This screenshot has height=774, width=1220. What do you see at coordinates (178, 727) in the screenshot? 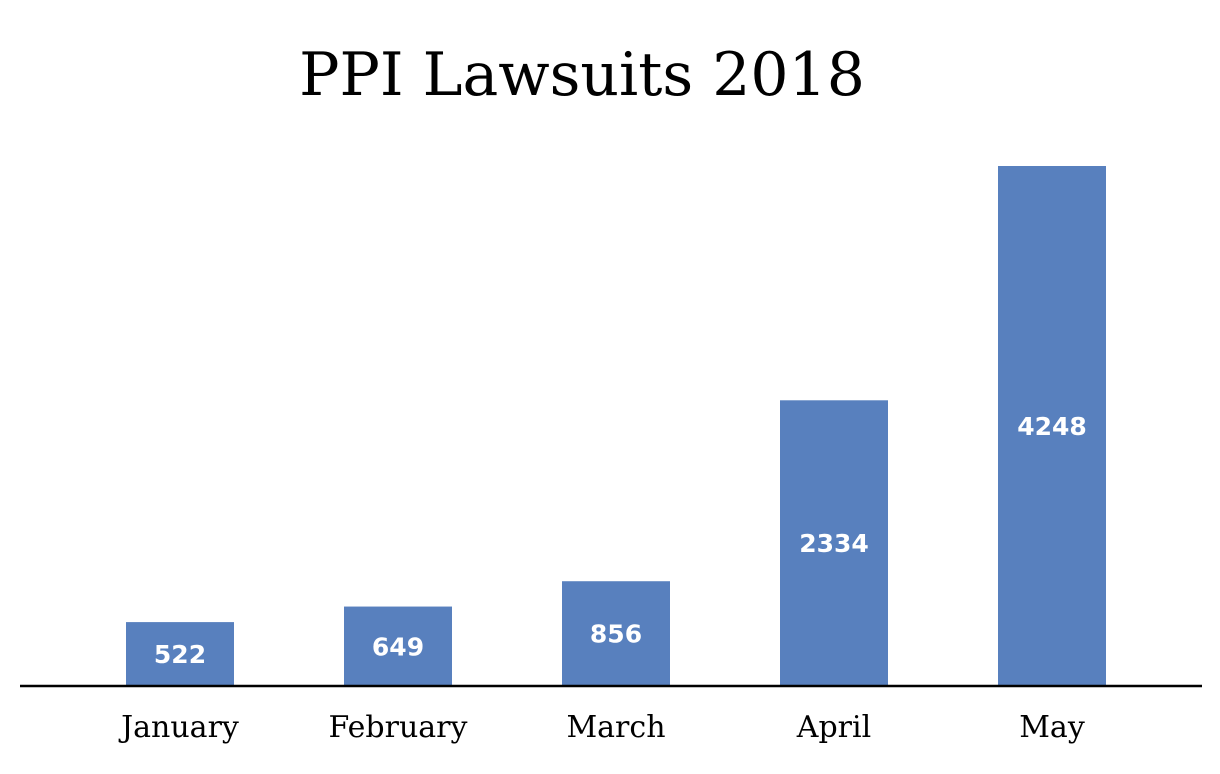
I see `category-label-january: January` at bounding box center [178, 727].